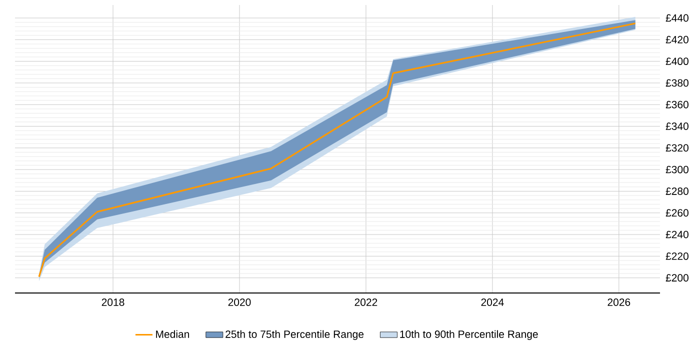 Image resolution: width=700 pixels, height=350 pixels. What do you see at coordinates (677, 83) in the screenshot?
I see `y-tick-label: £380` at bounding box center [677, 83].